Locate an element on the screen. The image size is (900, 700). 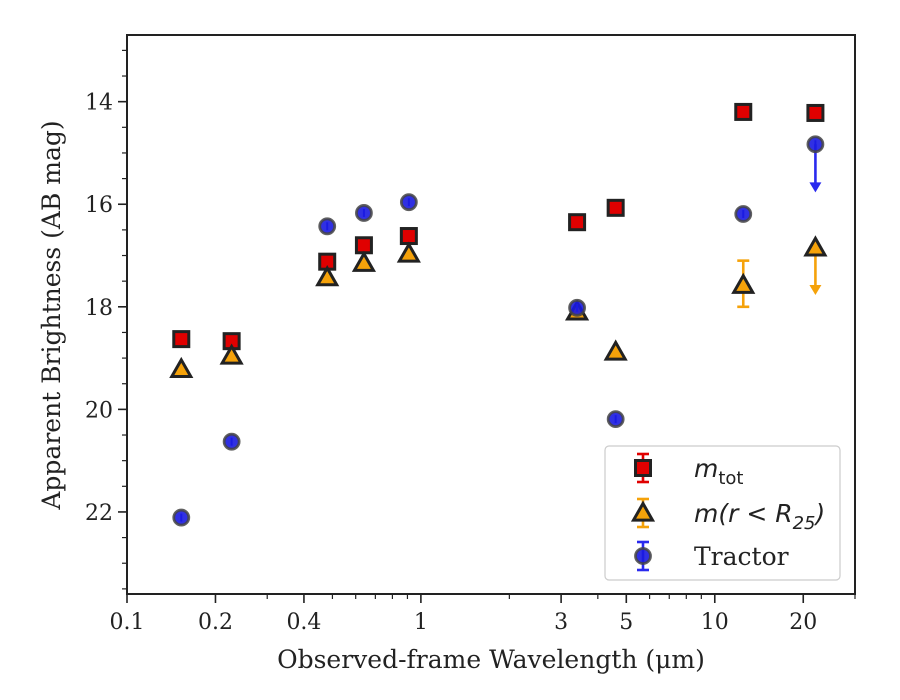
legend-label-mr25: m(r < R25) is located at coordinates (759, 516).